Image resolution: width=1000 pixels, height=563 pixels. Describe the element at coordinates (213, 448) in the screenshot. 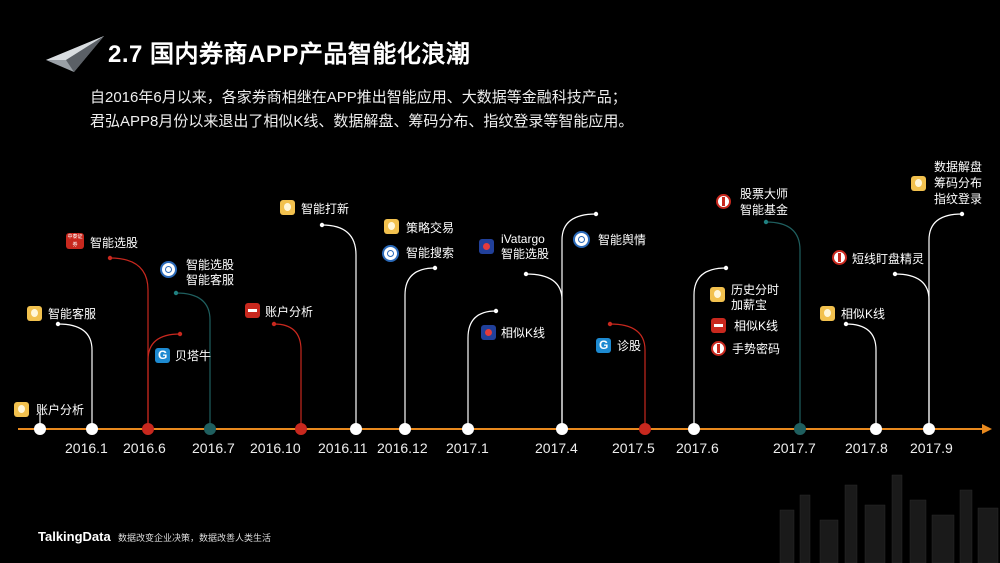

I see `date-label: 2016.7` at that location.